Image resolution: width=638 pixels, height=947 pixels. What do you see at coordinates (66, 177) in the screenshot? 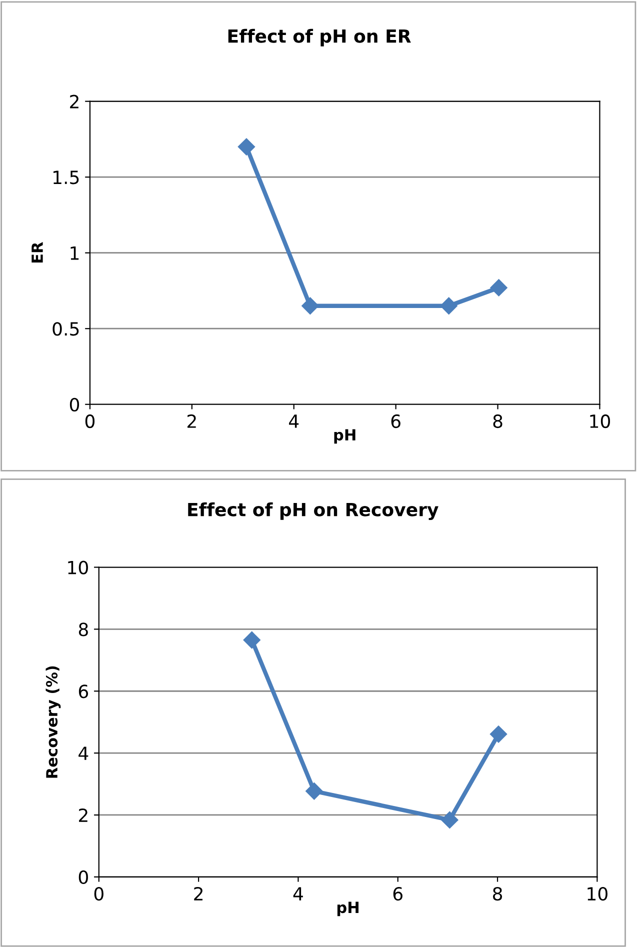
I see `y-tick-label: 1.5` at bounding box center [66, 177].